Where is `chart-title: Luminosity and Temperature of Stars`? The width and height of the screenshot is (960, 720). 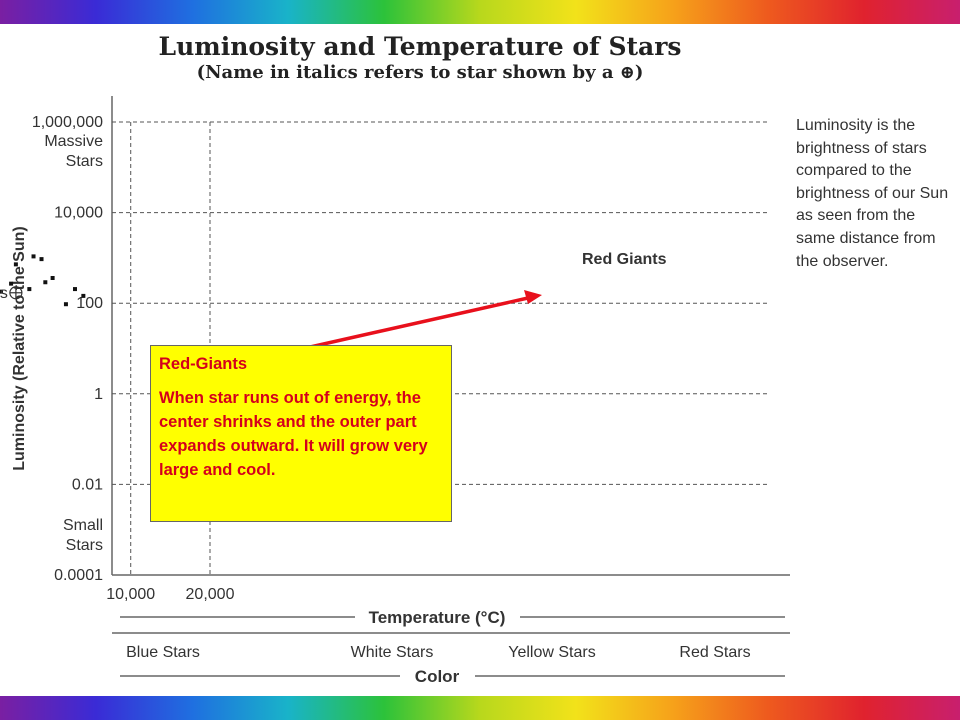 chart-title: Luminosity and Temperature of Stars is located at coordinates (420, 46).